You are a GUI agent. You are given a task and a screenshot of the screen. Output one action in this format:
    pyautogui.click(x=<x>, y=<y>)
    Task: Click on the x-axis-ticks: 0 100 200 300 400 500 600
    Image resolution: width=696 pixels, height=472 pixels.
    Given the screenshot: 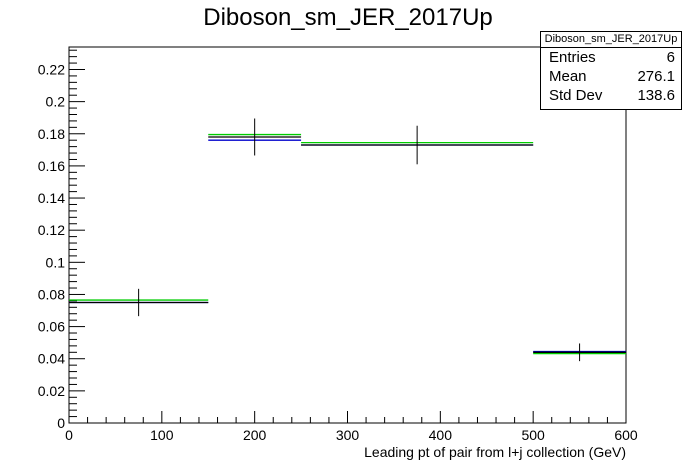 What is the action you would take?
    pyautogui.click(x=351, y=427)
    